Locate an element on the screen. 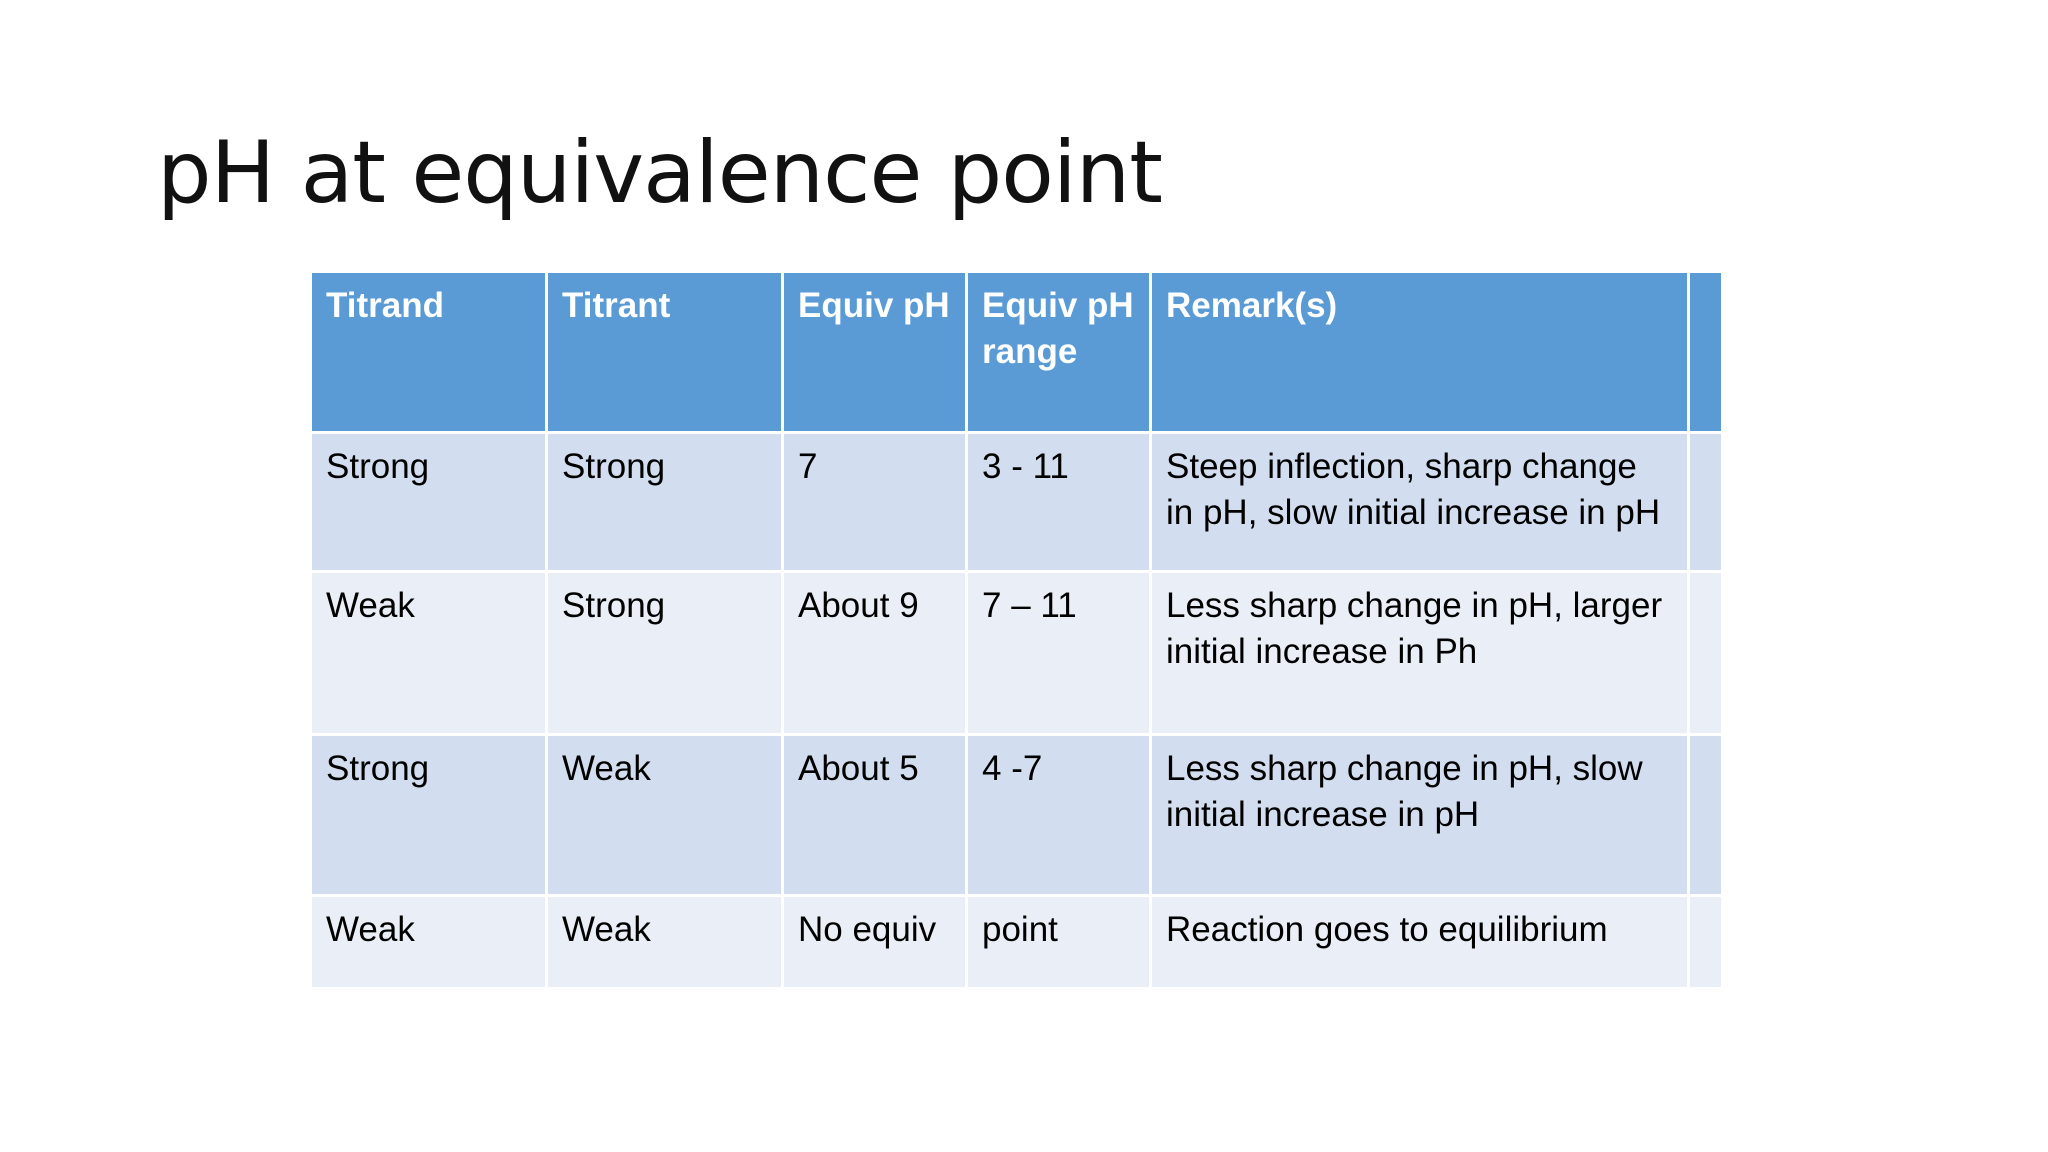  cell-remarks: Reaction goes to equilibrium is located at coordinates (1419, 942).